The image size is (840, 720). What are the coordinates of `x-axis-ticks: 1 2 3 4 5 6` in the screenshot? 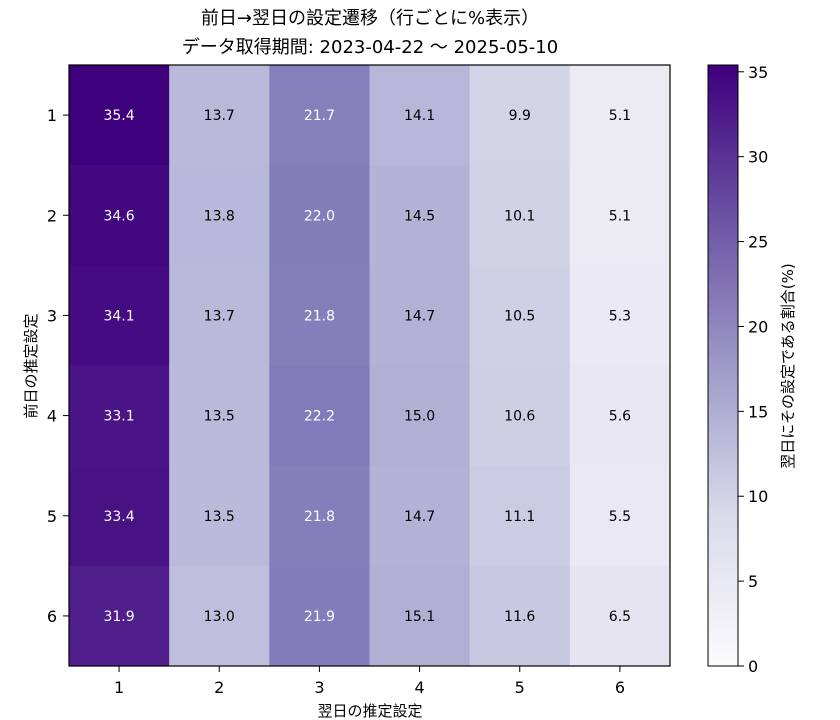 It's located at (369, 681).